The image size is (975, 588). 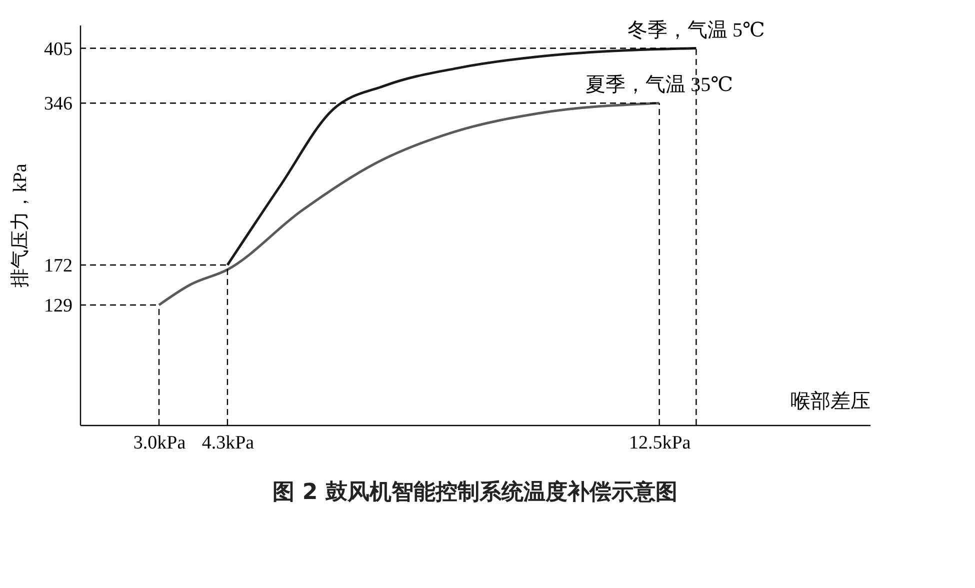 What do you see at coordinates (660, 85) in the screenshot?
I see `series-label: 夏季，气温 35℃` at bounding box center [660, 85].